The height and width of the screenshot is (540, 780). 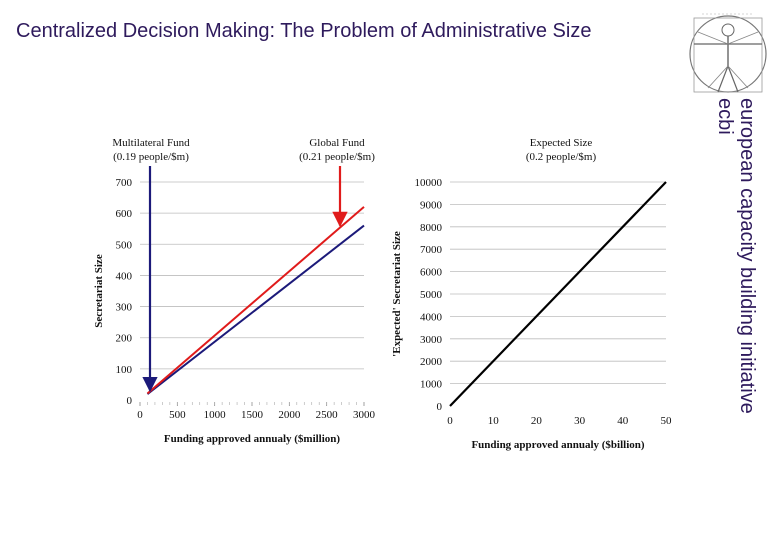 What do you see at coordinates (450, 421) in the screenshot?
I see `right-chart-xtick-label-0: 0` at bounding box center [450, 421].